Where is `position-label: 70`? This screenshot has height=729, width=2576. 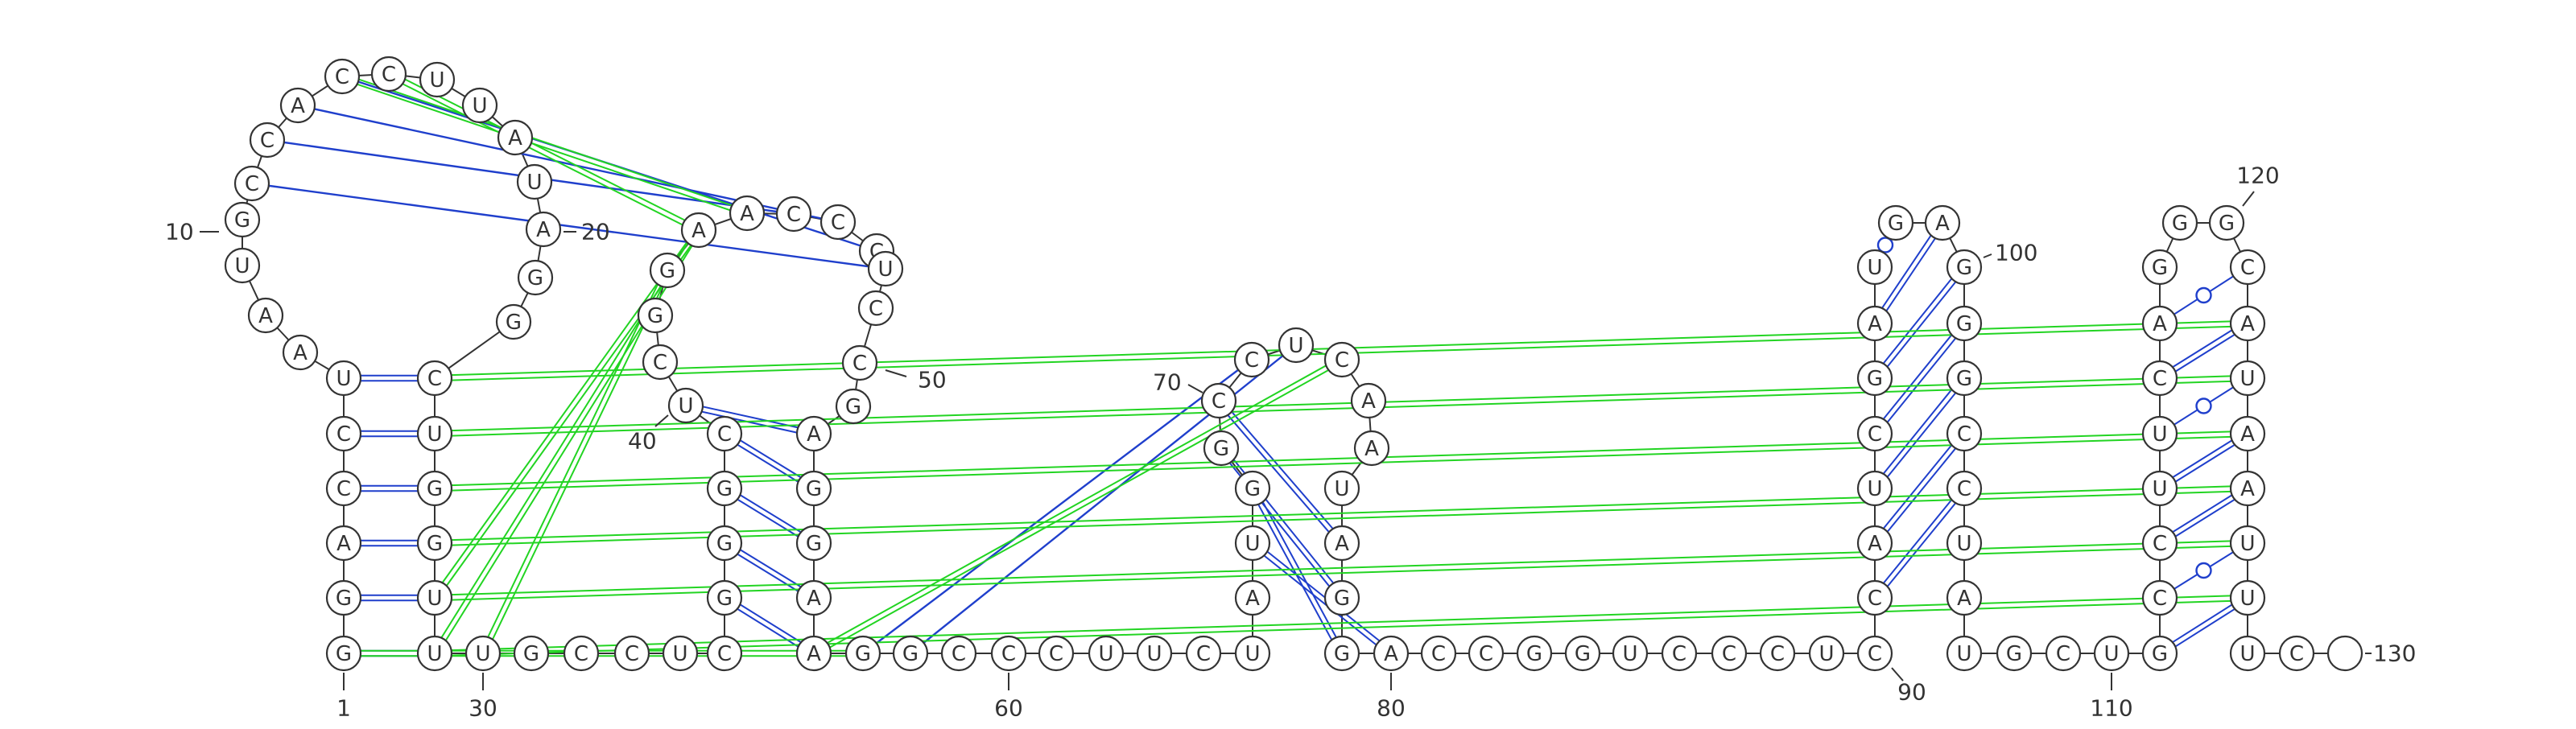
position-label: 70 is located at coordinates (1167, 382).